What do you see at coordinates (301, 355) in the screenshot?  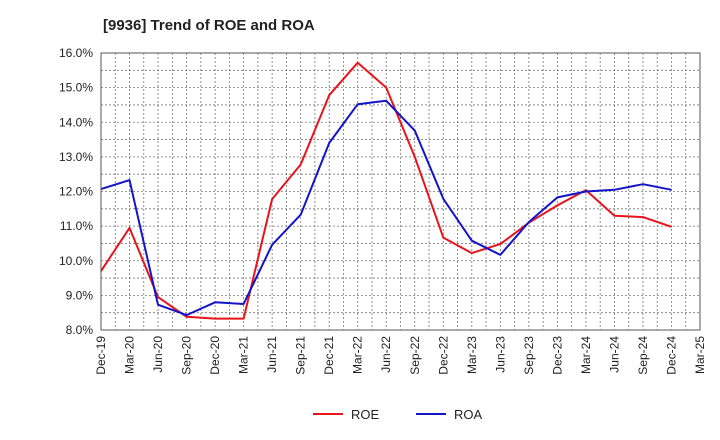 I see `x-tick-label: Sep-21` at bounding box center [301, 355].